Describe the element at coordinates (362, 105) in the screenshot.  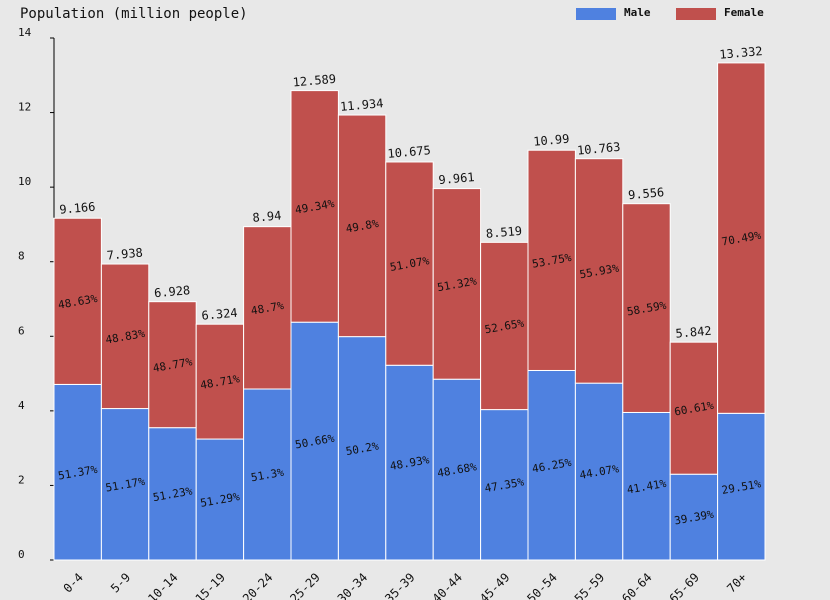
I see `total-label: 11.934` at that location.